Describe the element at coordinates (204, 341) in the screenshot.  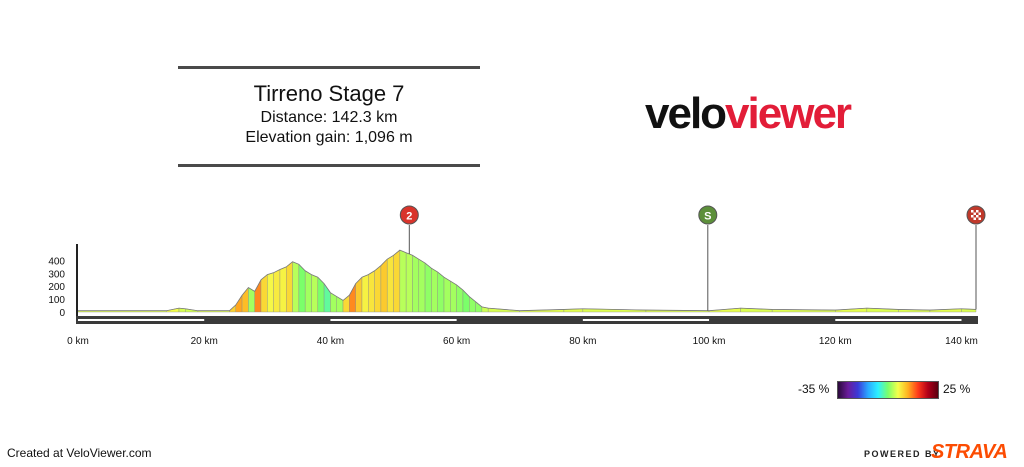
I see `x-tick-label: 20 km` at that location.